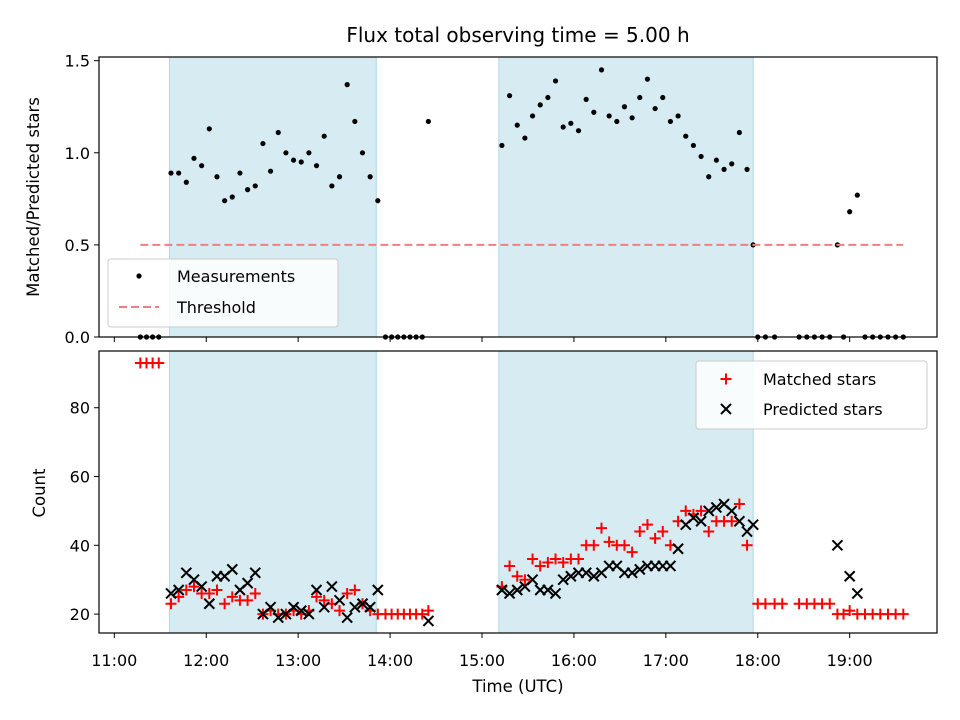 The width and height of the screenshot is (960, 720). What do you see at coordinates (236, 276) in the screenshot?
I see `legend-label-measurements: Measurements` at bounding box center [236, 276].